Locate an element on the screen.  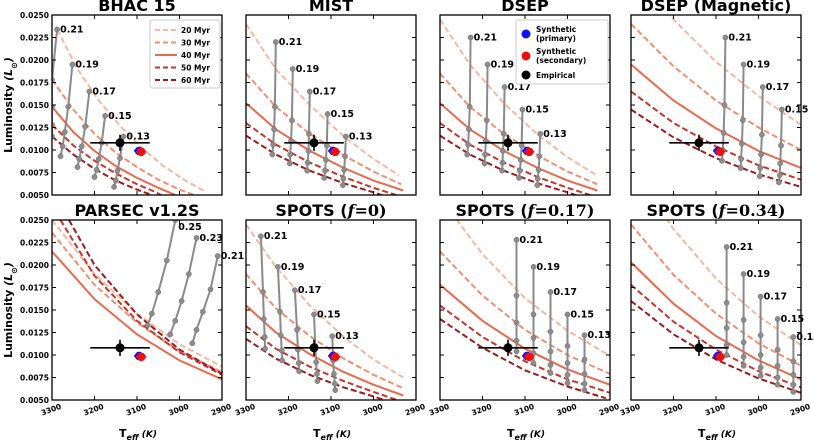
isochrone-30-myr is located at coordinates (525, 312).